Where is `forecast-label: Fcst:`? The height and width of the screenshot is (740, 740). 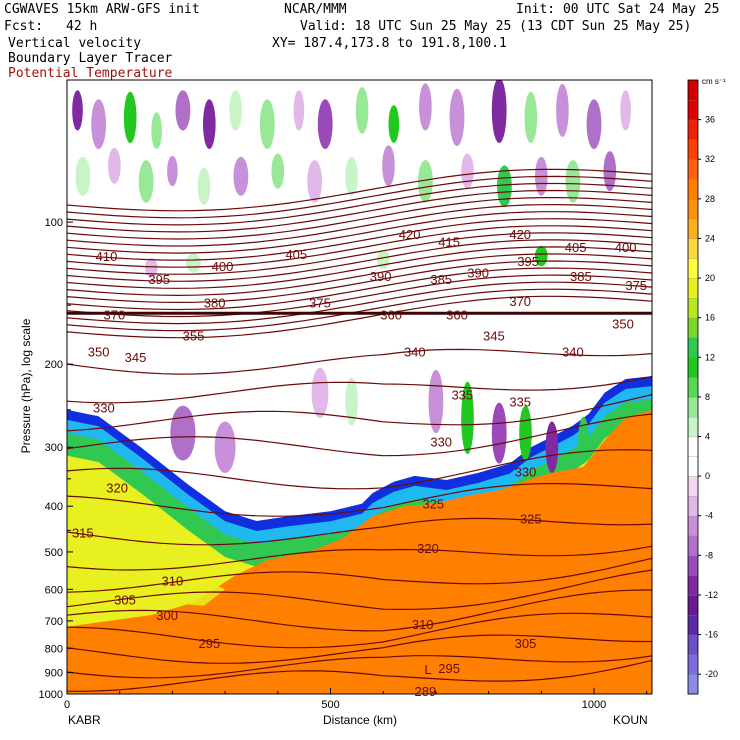 forecast-label: Fcst: is located at coordinates (24, 26).